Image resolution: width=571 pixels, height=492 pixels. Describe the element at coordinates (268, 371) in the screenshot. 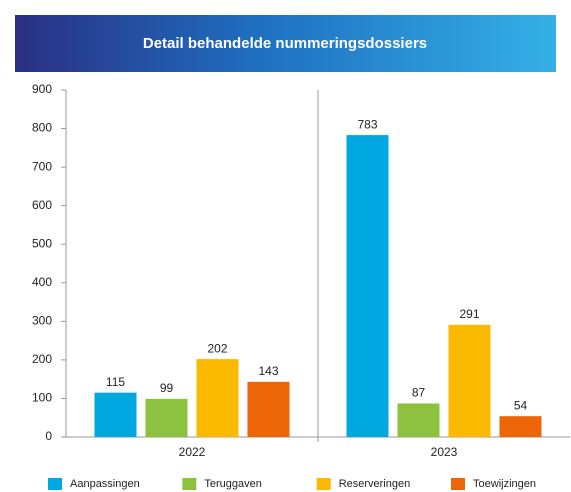

I see `value-label: 143` at that location.